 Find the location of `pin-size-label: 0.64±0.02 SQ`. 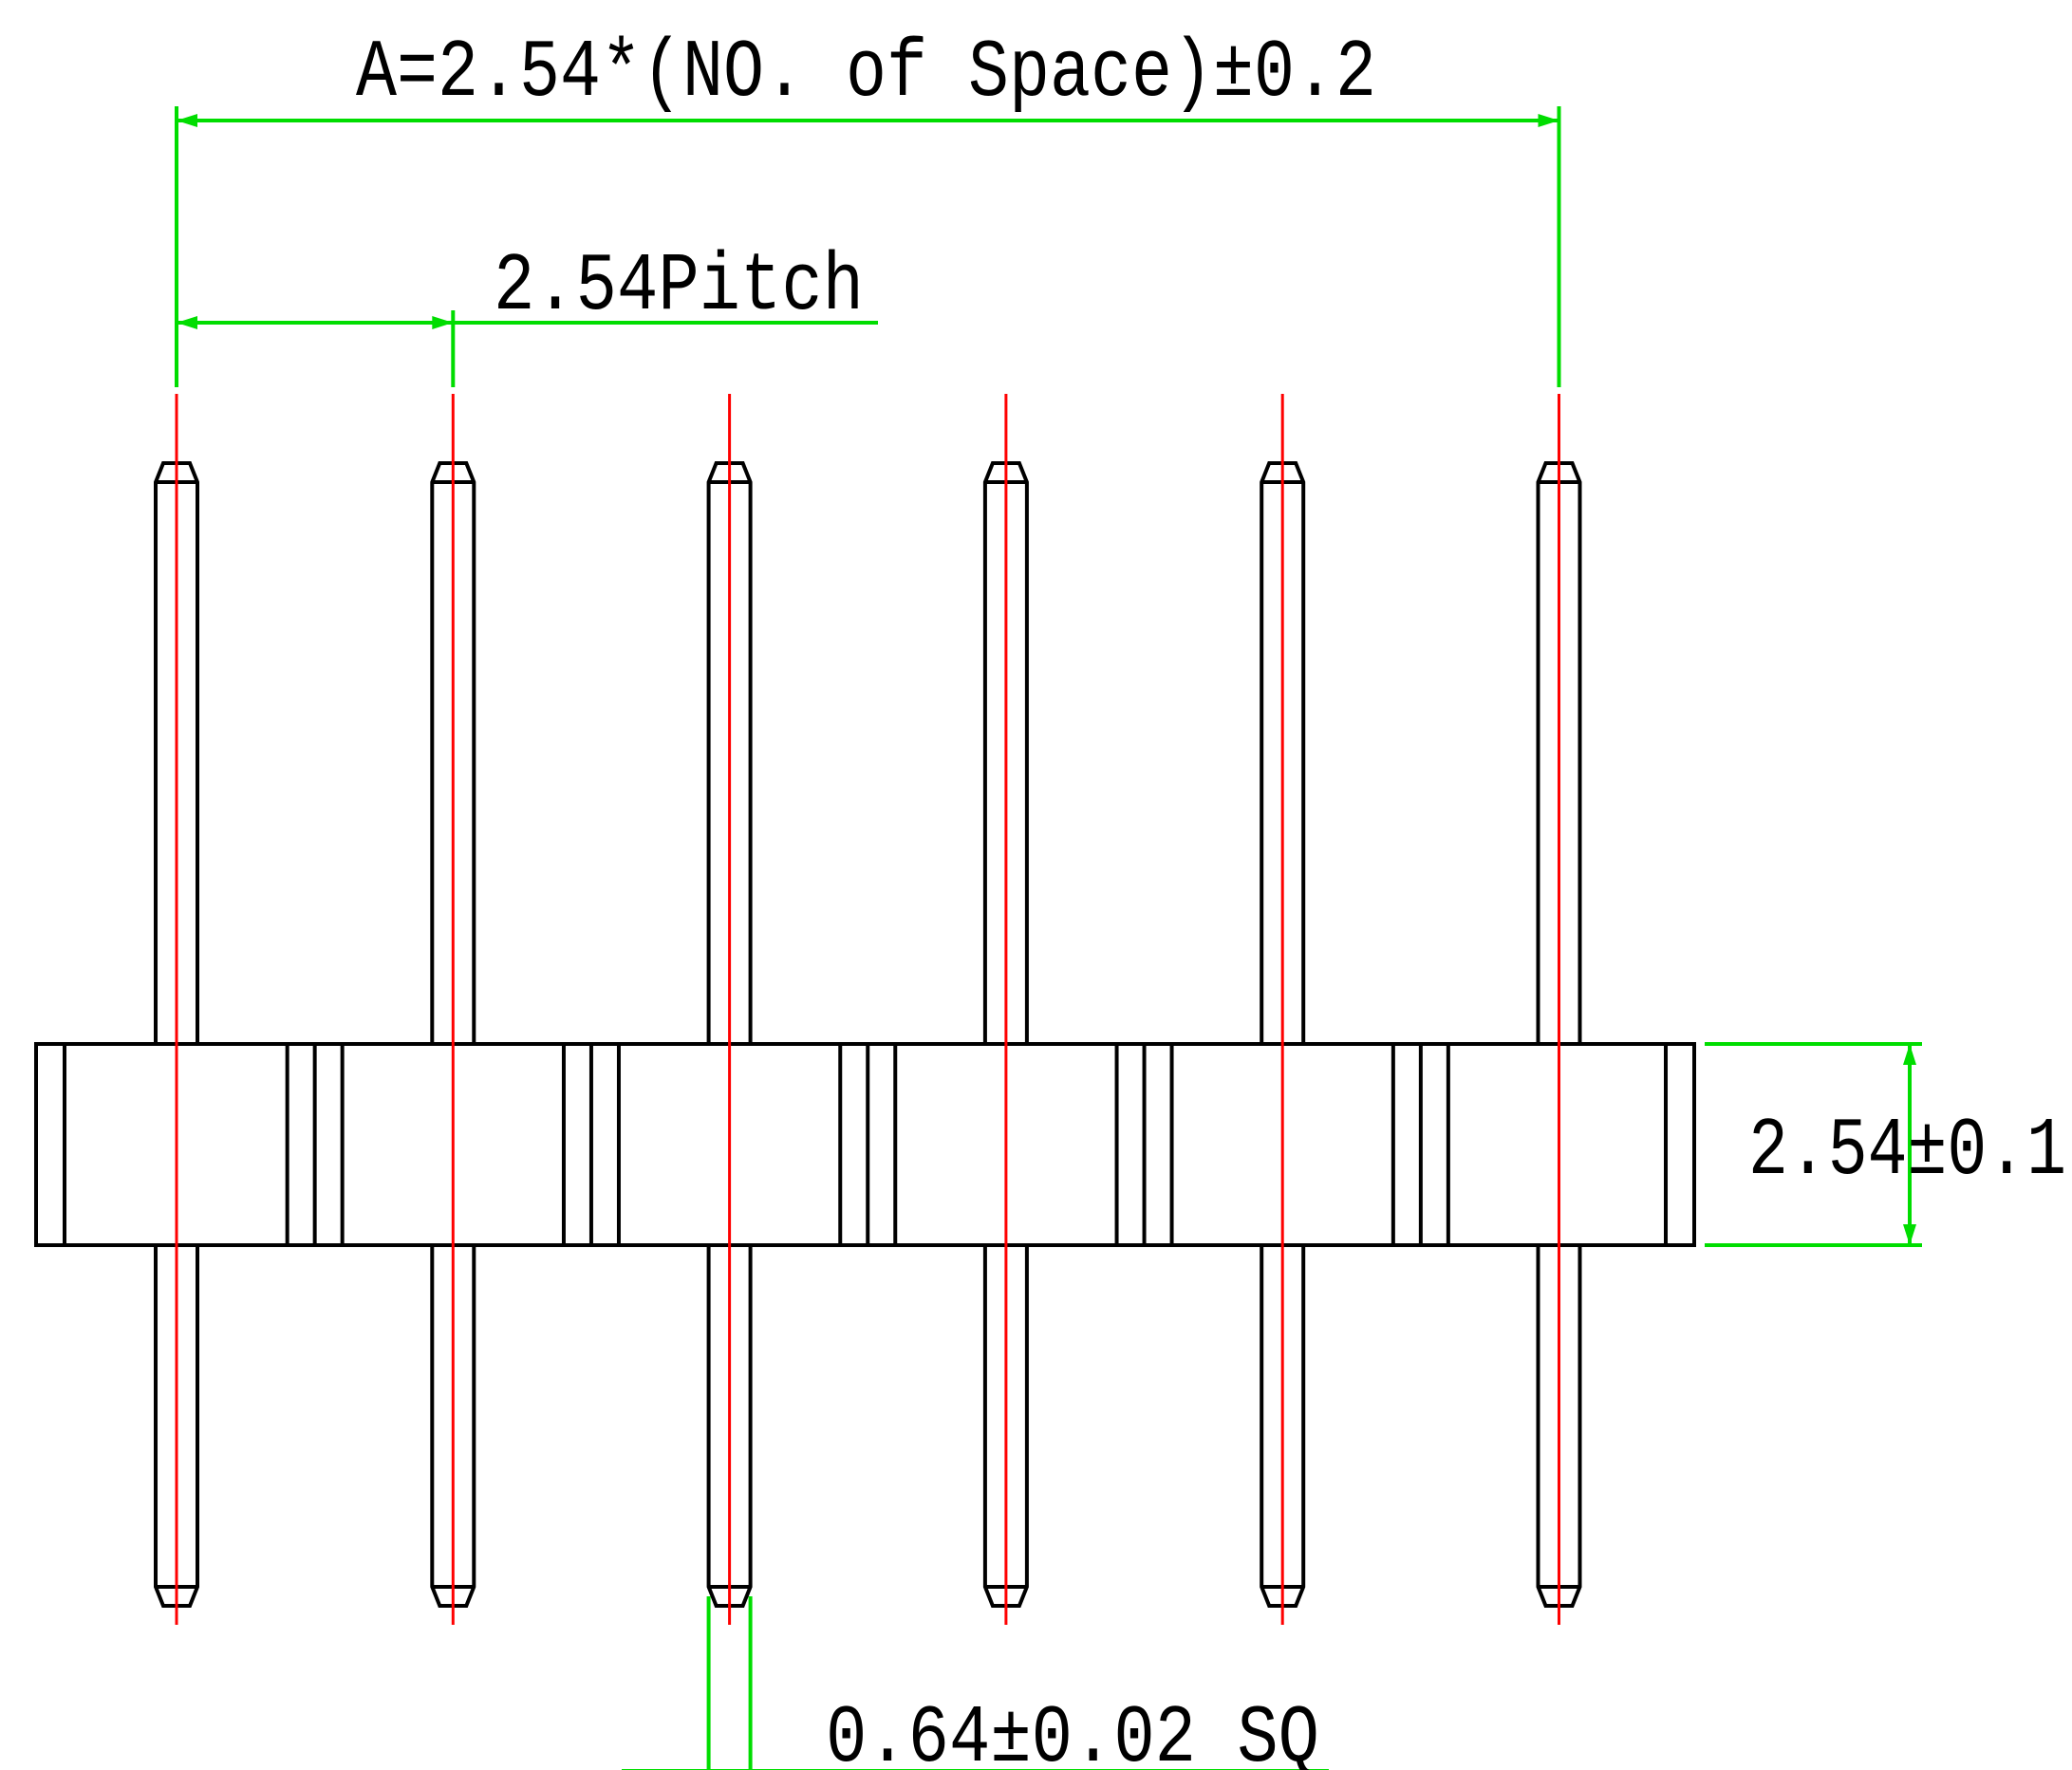

pin-size-label: 0.64±0.02 SQ is located at coordinates (1072, 1731).